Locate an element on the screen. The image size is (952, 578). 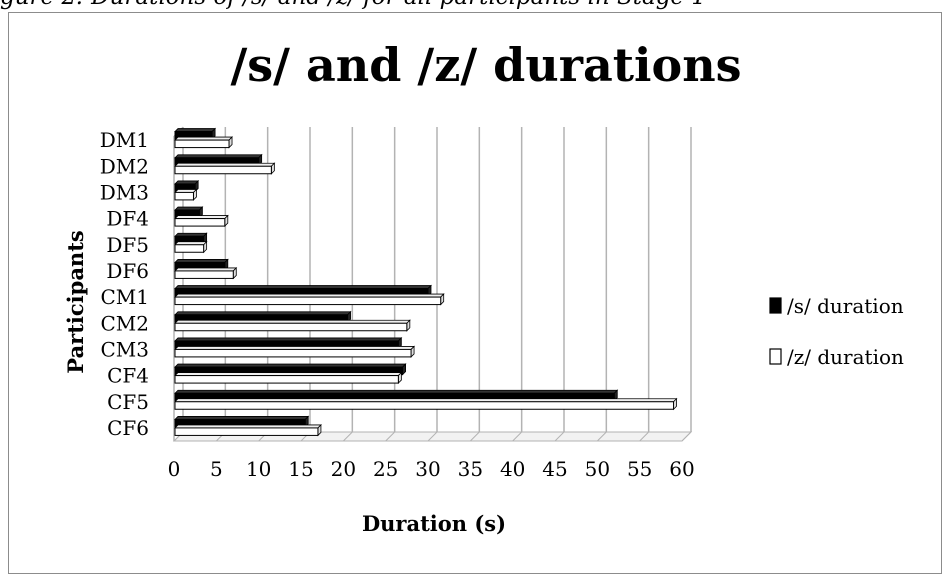
x-tick-label: 40 is located at coordinates (512, 469).